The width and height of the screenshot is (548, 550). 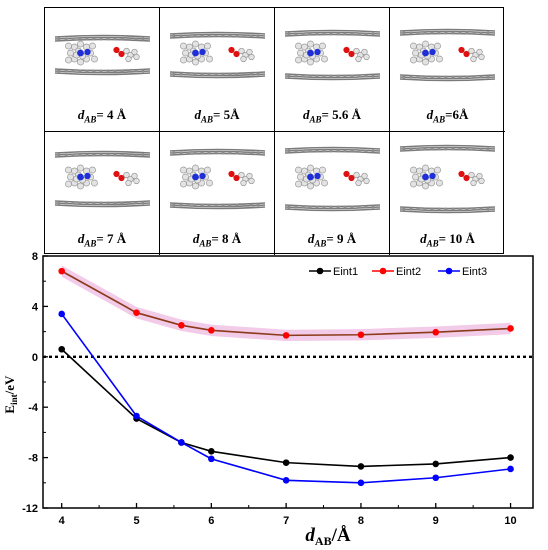 What do you see at coordinates (341, 535) in the screenshot?
I see `x-axis-label-unit: /Å` at bounding box center [341, 535].